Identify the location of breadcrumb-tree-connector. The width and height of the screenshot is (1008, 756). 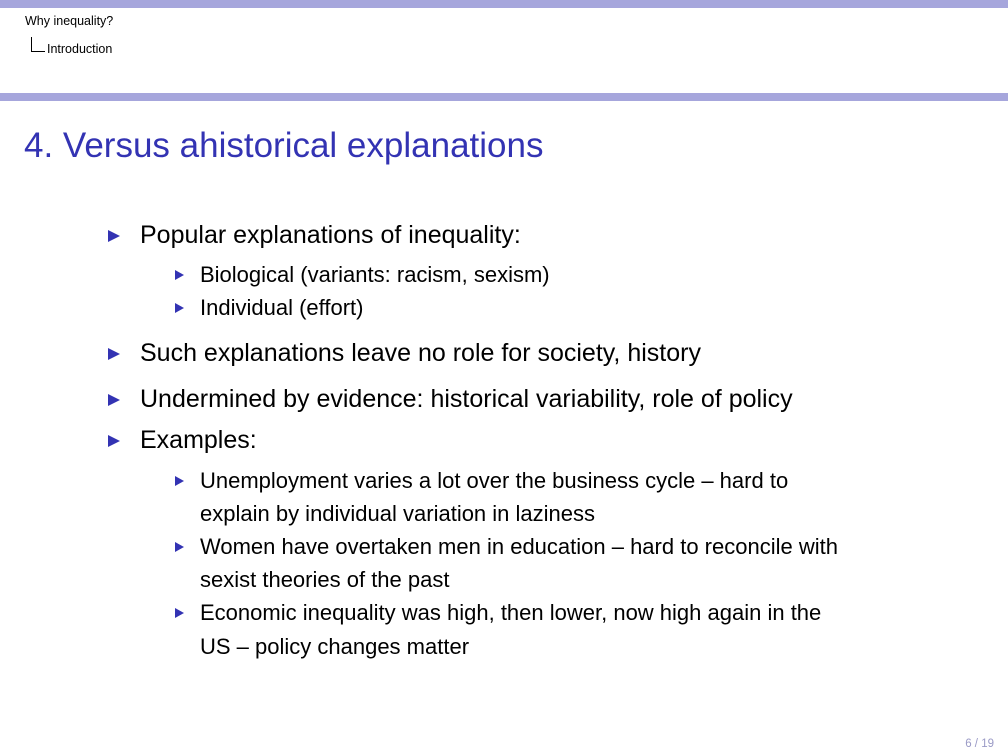
(38, 44).